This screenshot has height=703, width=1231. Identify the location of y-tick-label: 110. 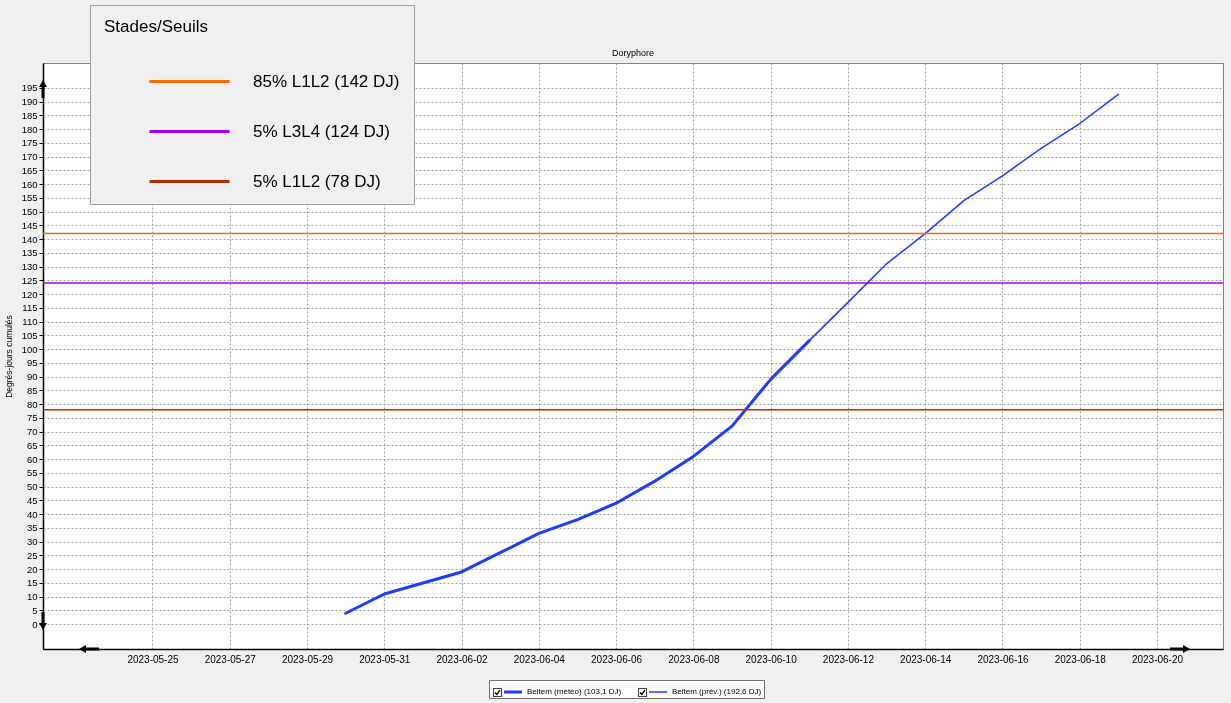
(30, 322).